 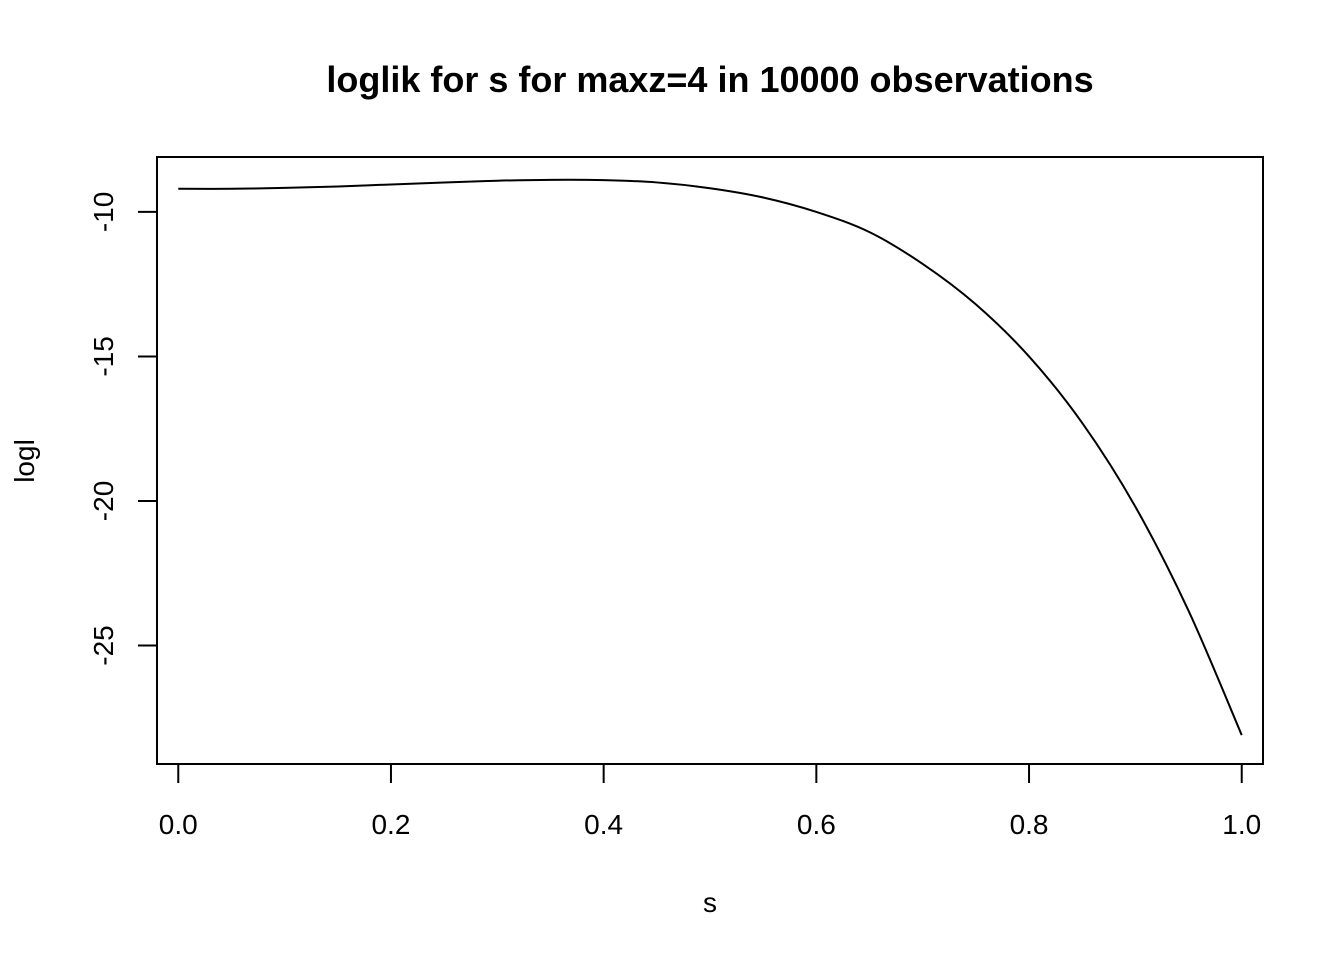 I want to click on y-tick-label: -15, so click(x=103, y=356).